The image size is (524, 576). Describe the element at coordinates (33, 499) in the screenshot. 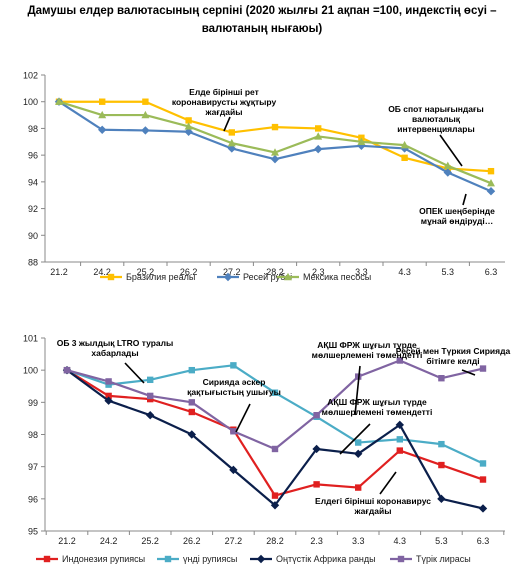

I see `y-tick-label: 96` at that location.